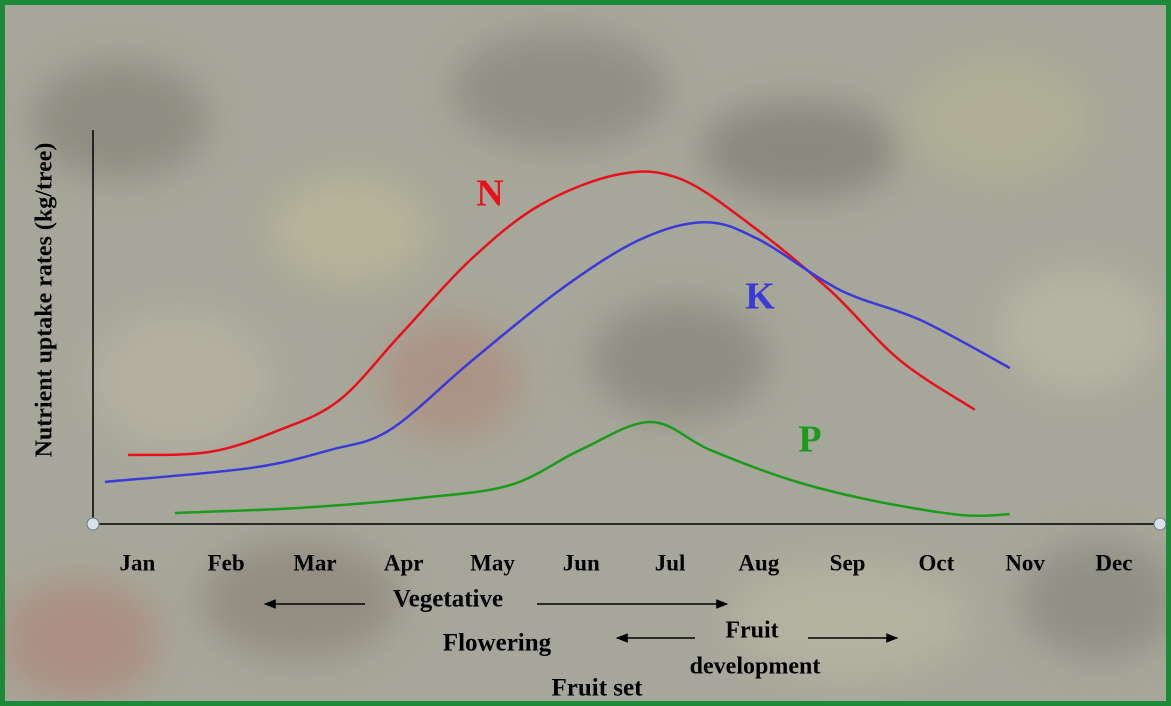 This screenshot has width=1171, height=706. Describe the element at coordinates (592, 469) in the screenshot. I see `series-line` at that location.